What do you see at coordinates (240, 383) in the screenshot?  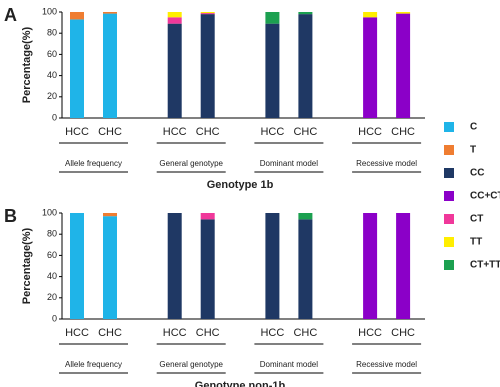 I see `chart-title: Genotype non-1b` at bounding box center [240, 383].